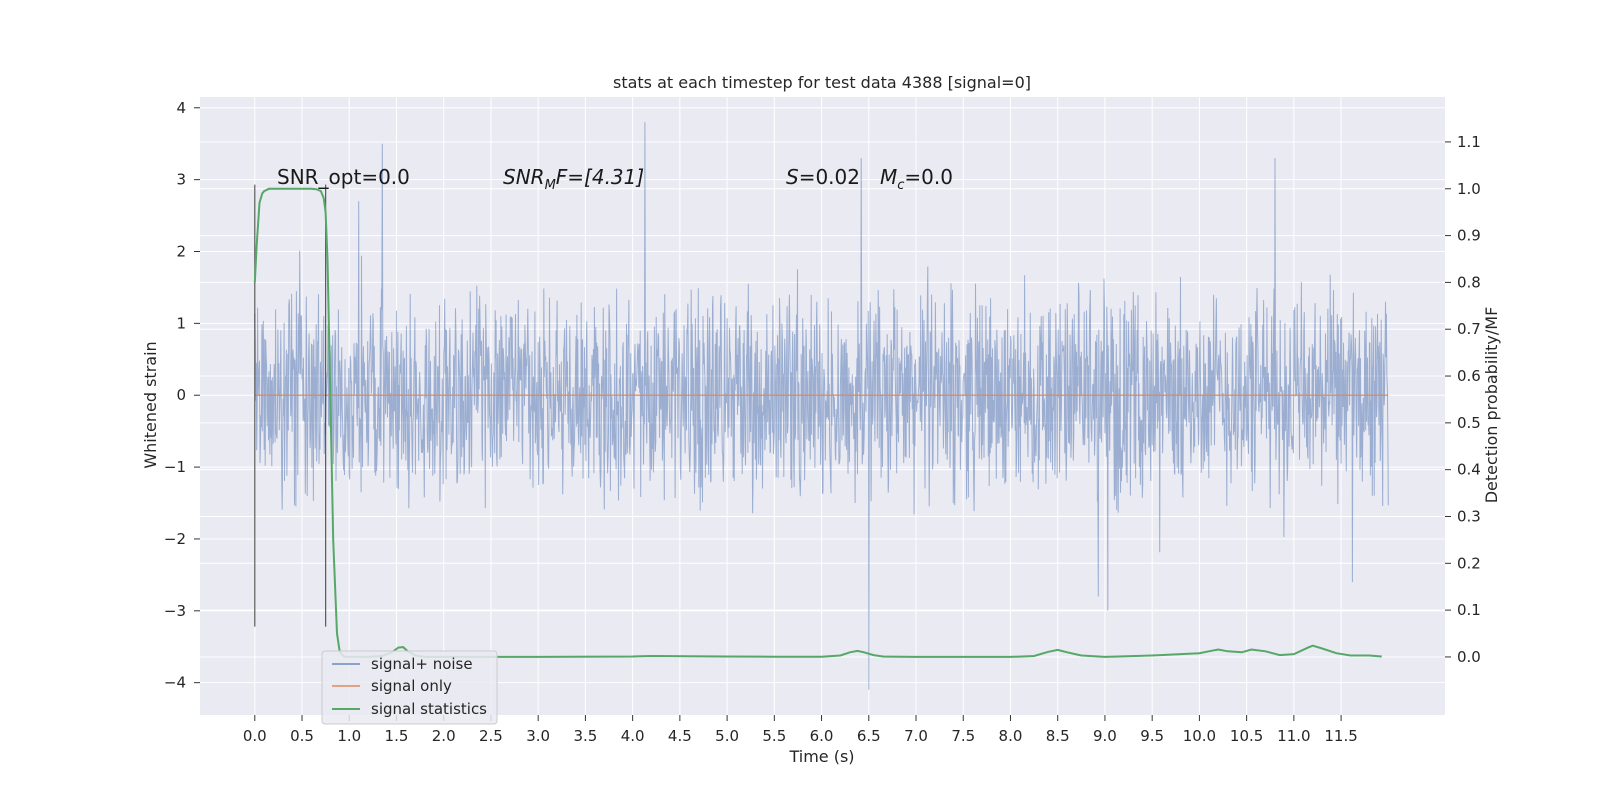 Image resolution: width=1600 pixels, height=800 pixels. Describe the element at coordinates (181, 252) in the screenshot. I see `y-tick-label: 2` at that location.